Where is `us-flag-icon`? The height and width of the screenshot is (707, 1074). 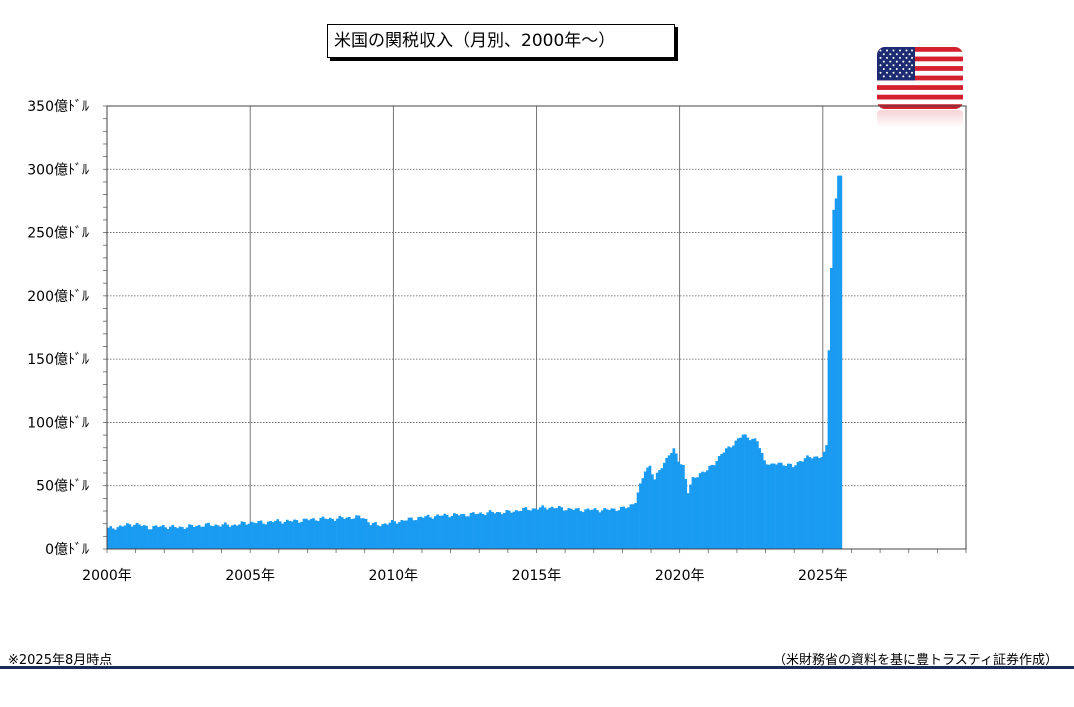 us-flag-icon is located at coordinates (920, 78).